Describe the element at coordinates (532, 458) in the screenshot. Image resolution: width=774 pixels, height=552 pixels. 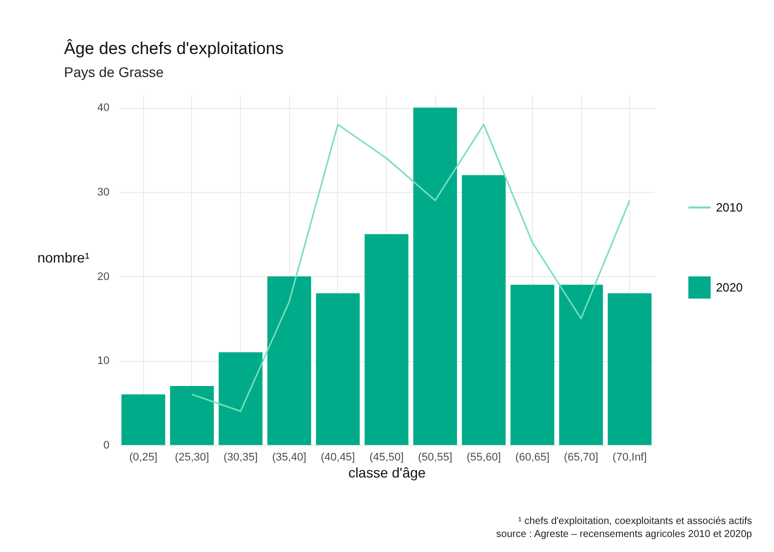
I see `x-tick-label: (60,65]` at that location.